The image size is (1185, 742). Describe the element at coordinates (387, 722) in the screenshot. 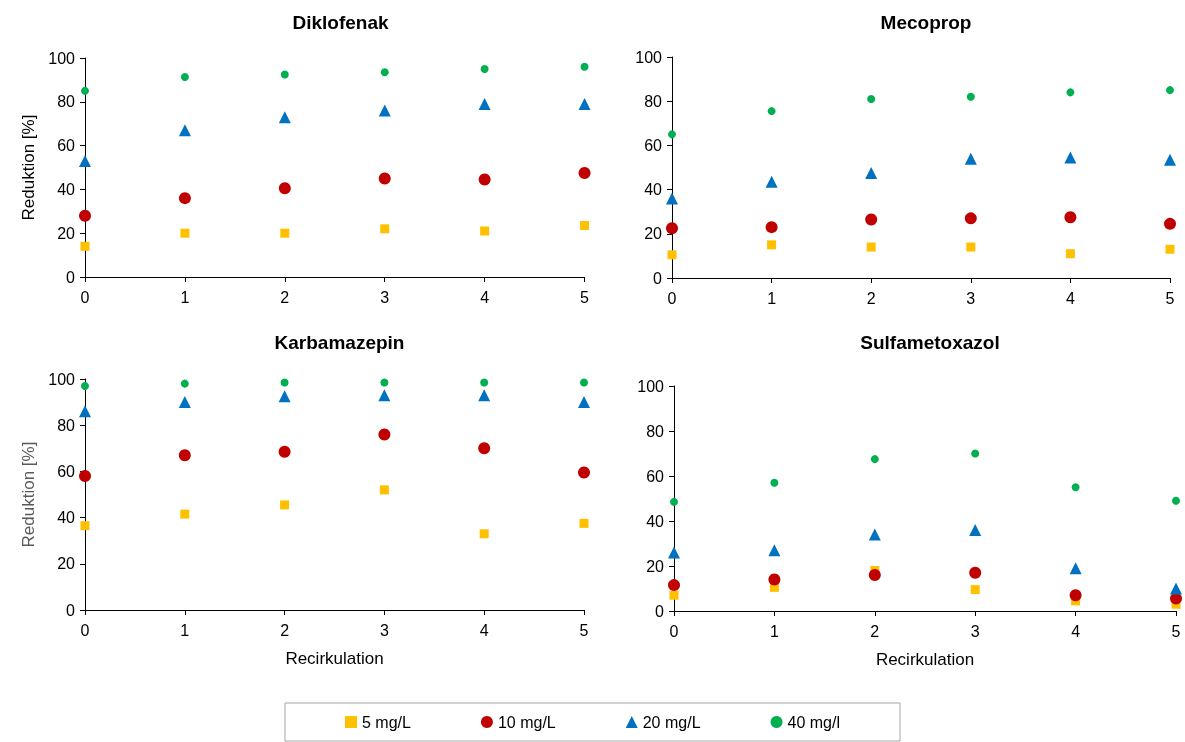

I see `legend-label: 5 mg/L` at that location.